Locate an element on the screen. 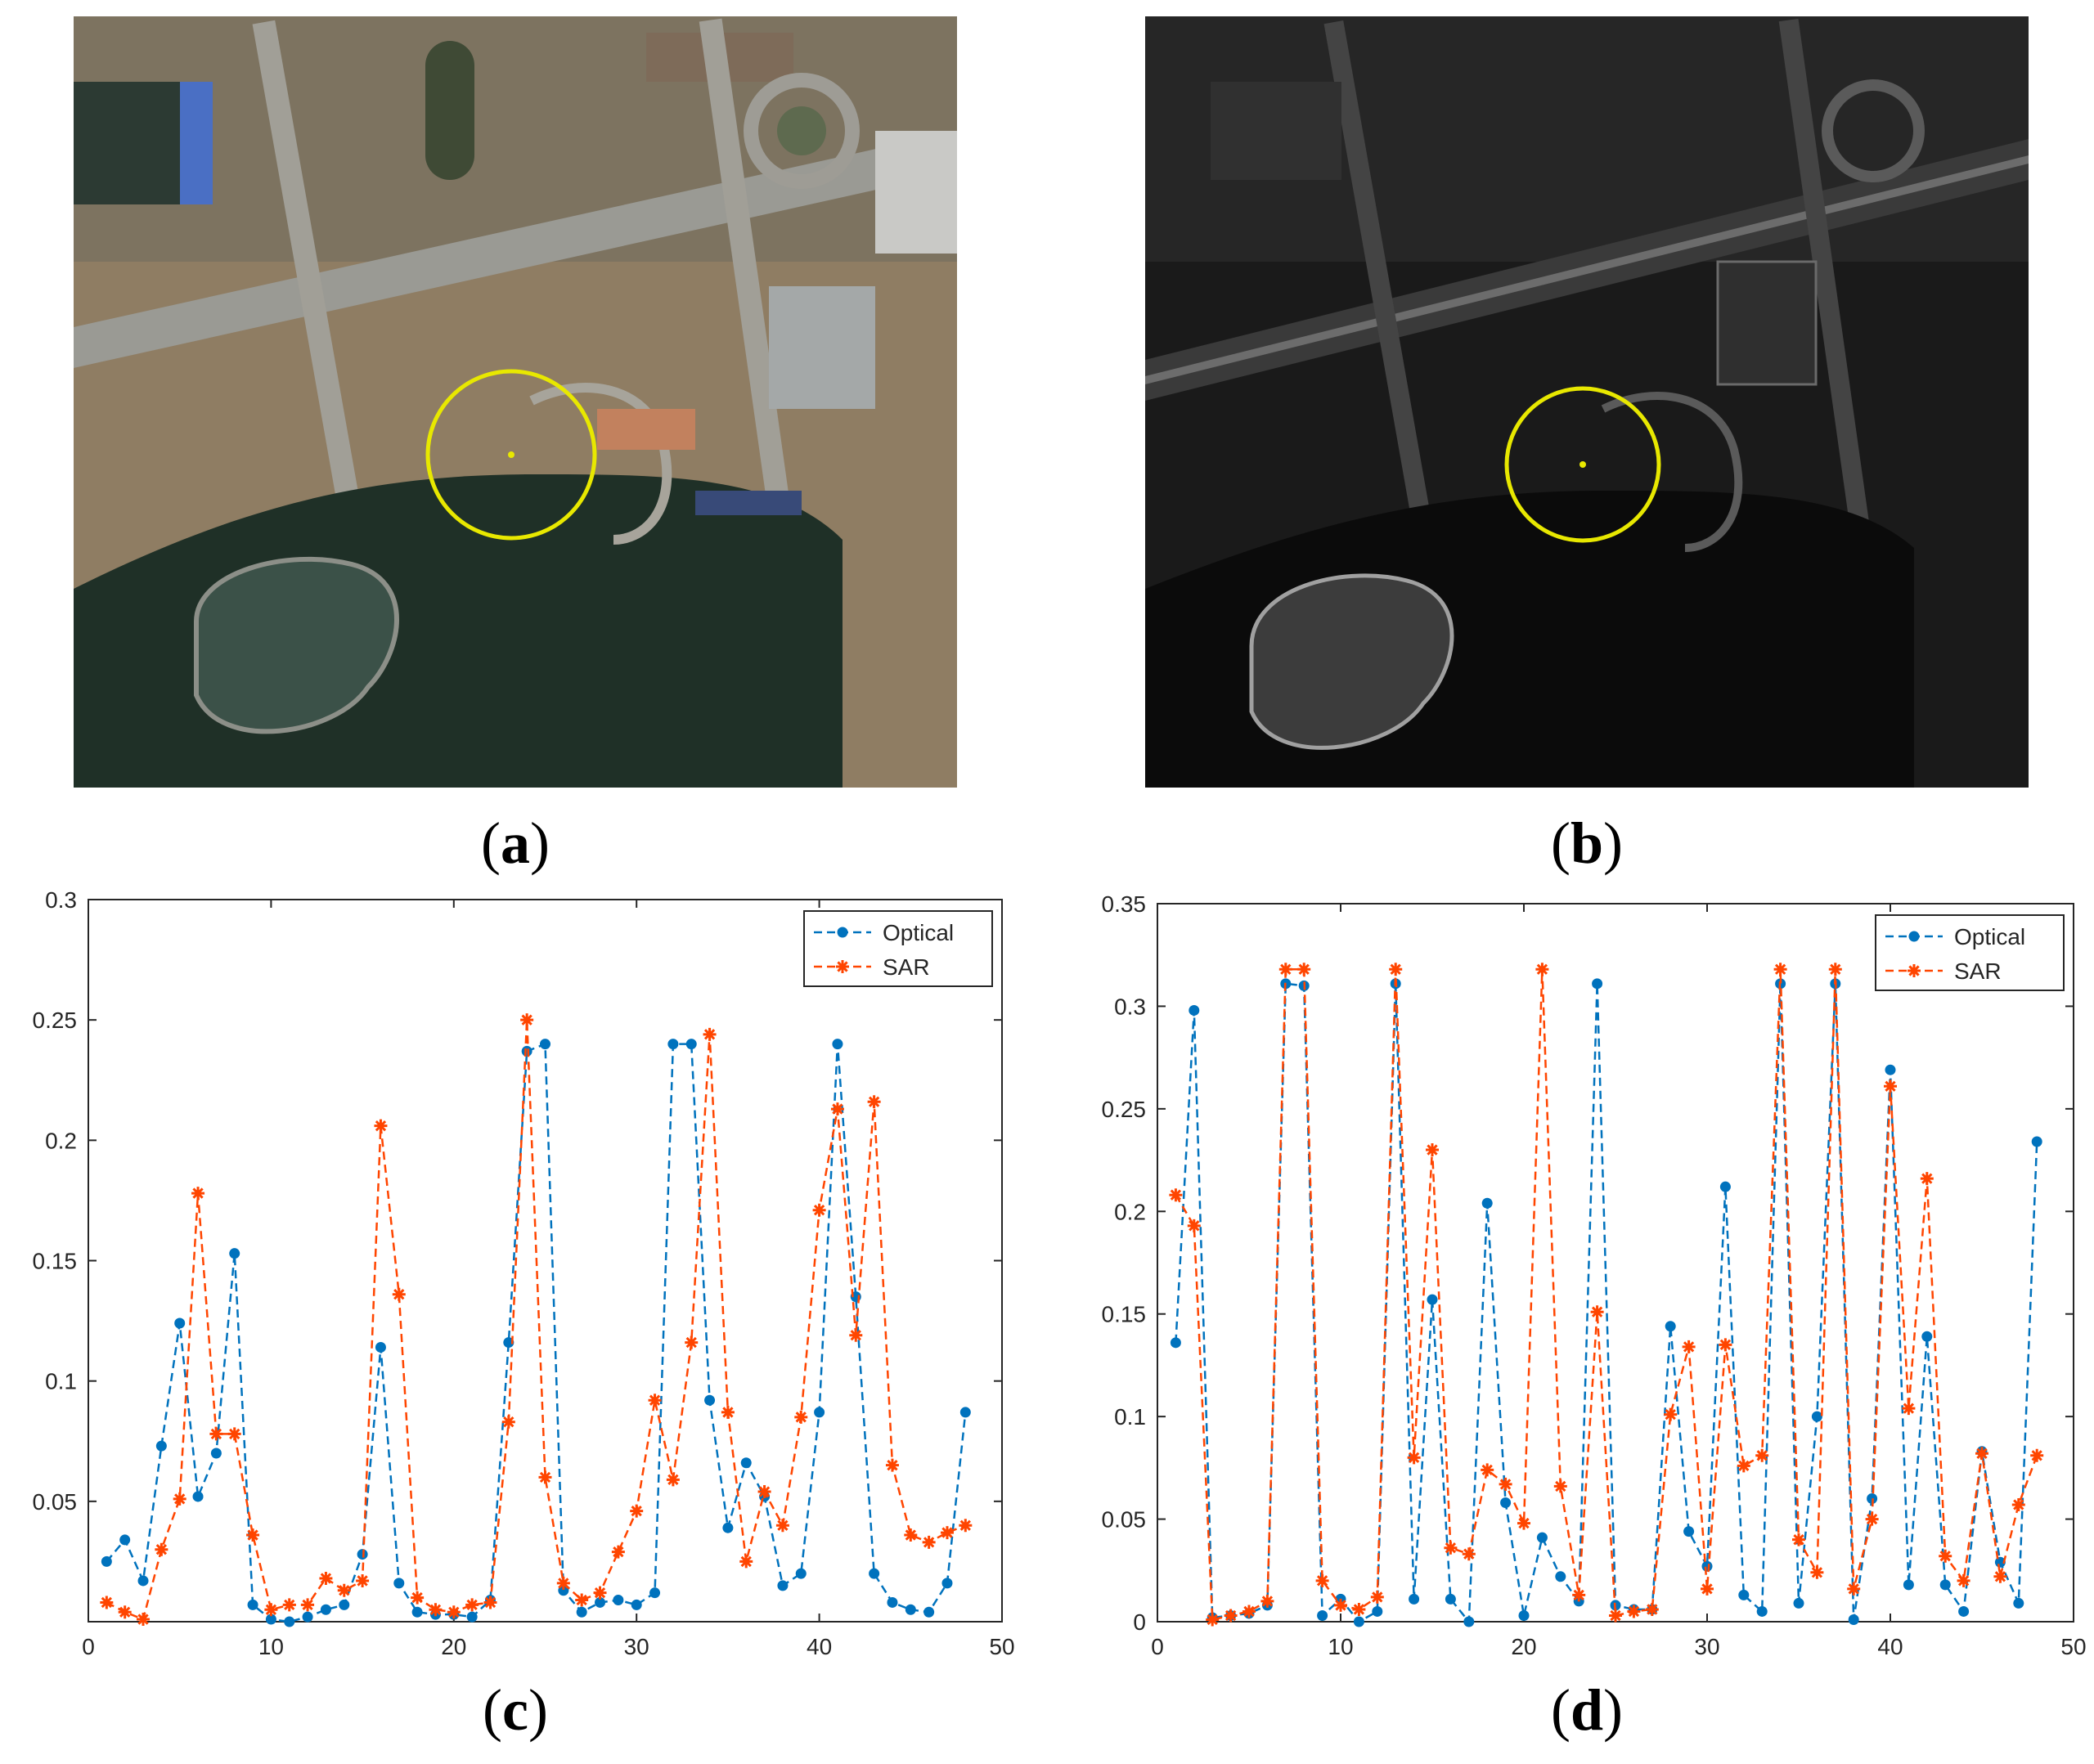  legend: Optical SAR is located at coordinates (898, 948).